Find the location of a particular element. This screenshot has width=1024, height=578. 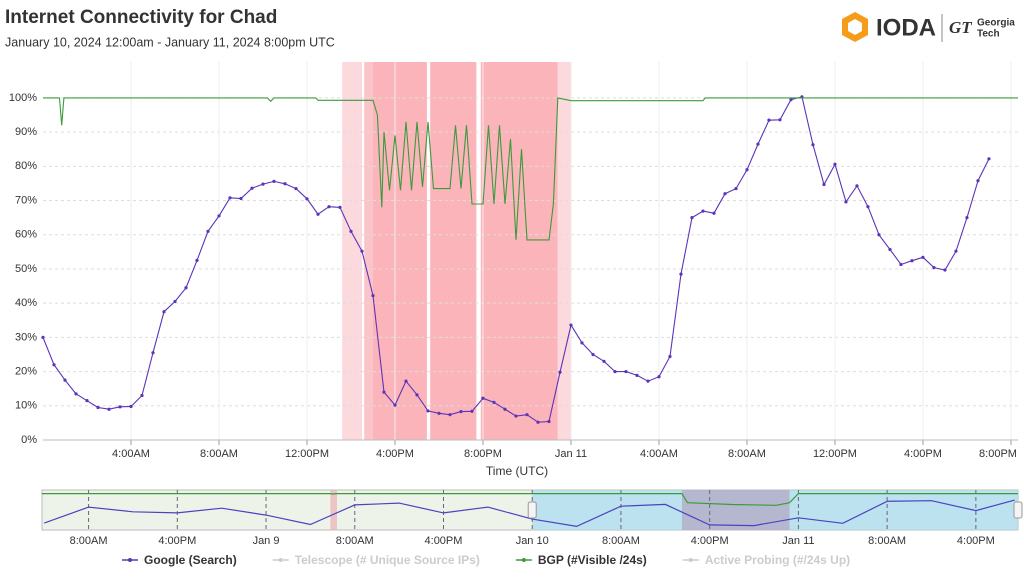

y-tick-label: 90% is located at coordinates (26, 132).